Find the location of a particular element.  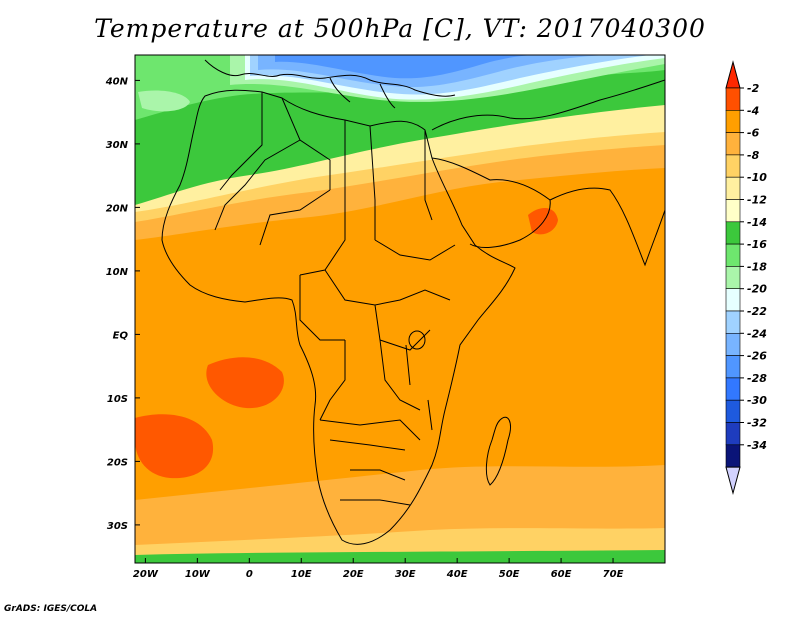

lon-label: 70E is located at coordinates (613, 574).